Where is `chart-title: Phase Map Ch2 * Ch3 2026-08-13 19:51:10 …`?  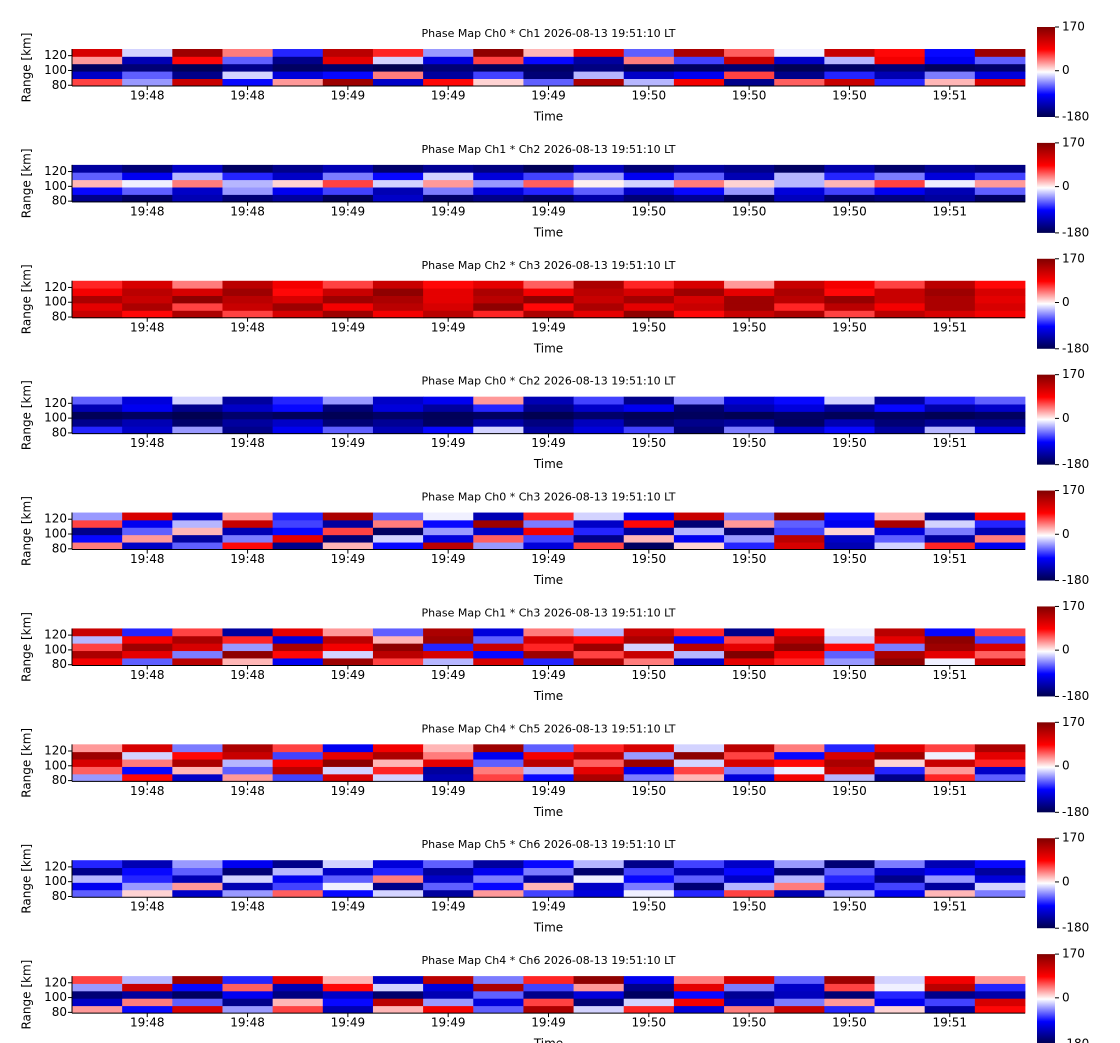
chart-title: Phase Map Ch2 * Ch3 2026-08-13 19:51:10 … is located at coordinates (549, 265).